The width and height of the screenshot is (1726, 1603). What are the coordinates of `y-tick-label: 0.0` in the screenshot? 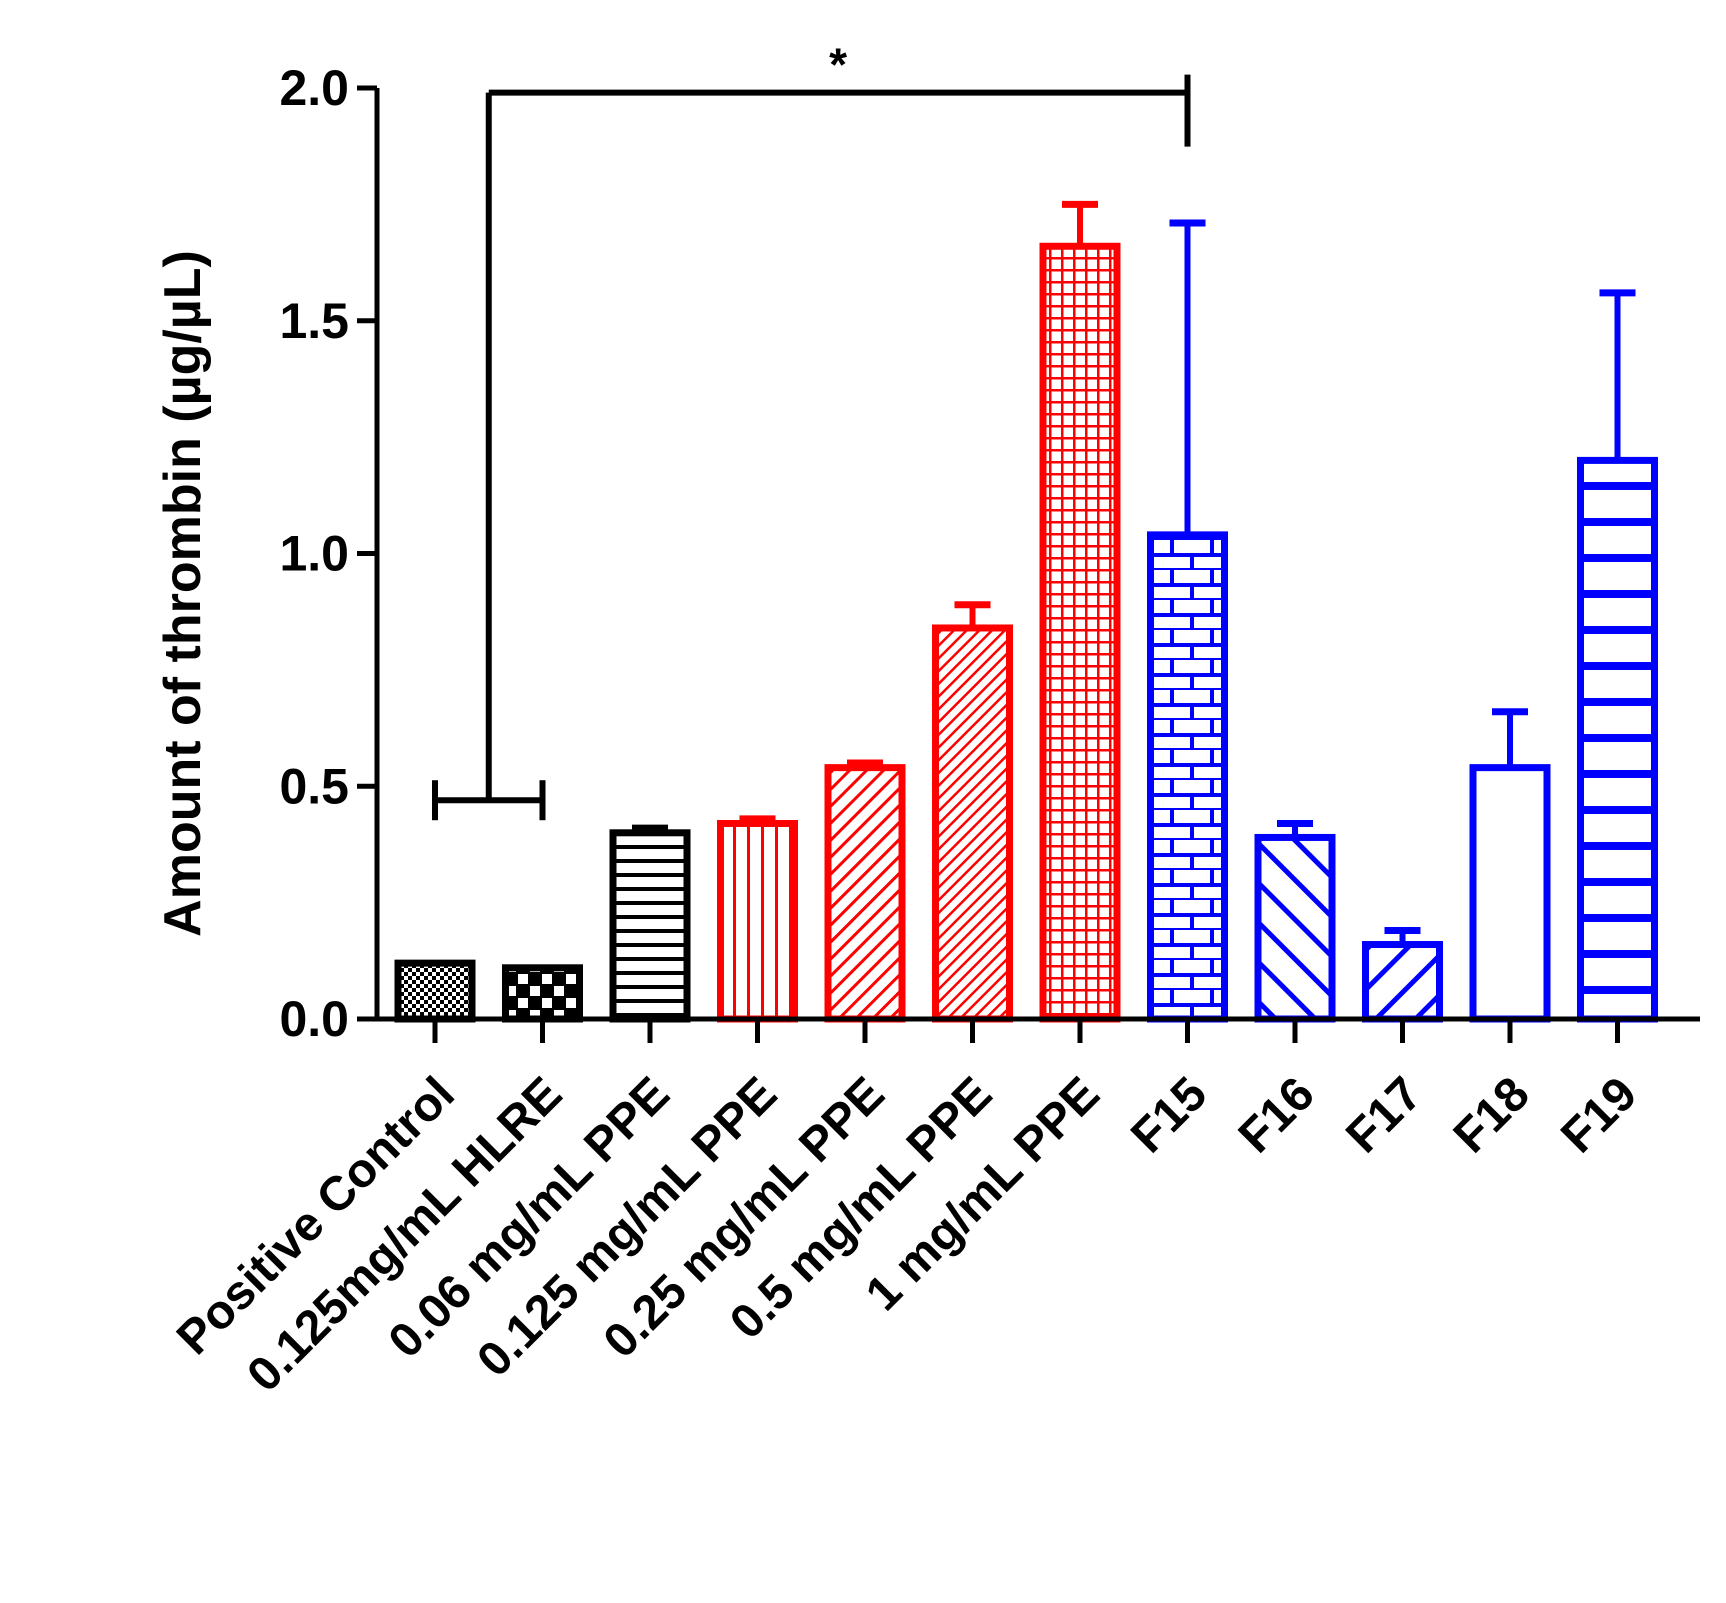 It's located at (314, 1019).